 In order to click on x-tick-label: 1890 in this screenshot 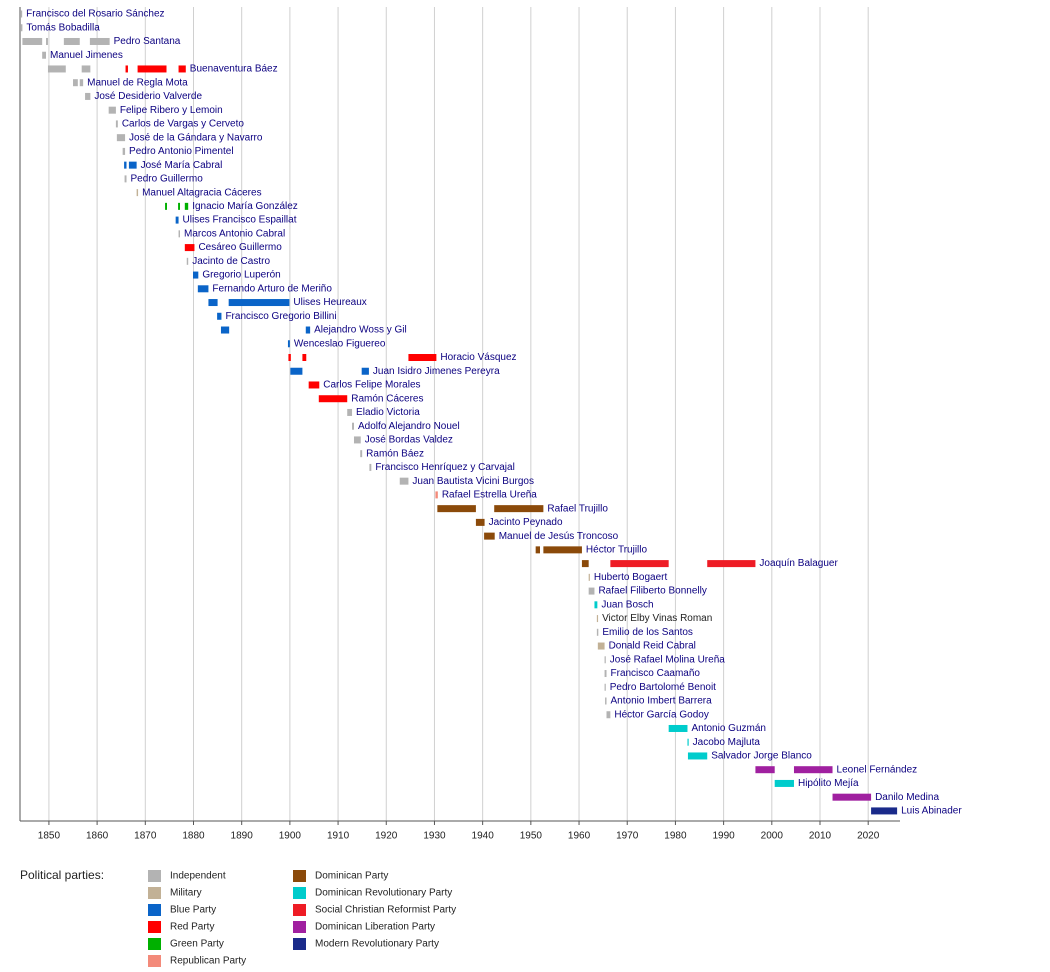, I will do `click(242, 836)`.